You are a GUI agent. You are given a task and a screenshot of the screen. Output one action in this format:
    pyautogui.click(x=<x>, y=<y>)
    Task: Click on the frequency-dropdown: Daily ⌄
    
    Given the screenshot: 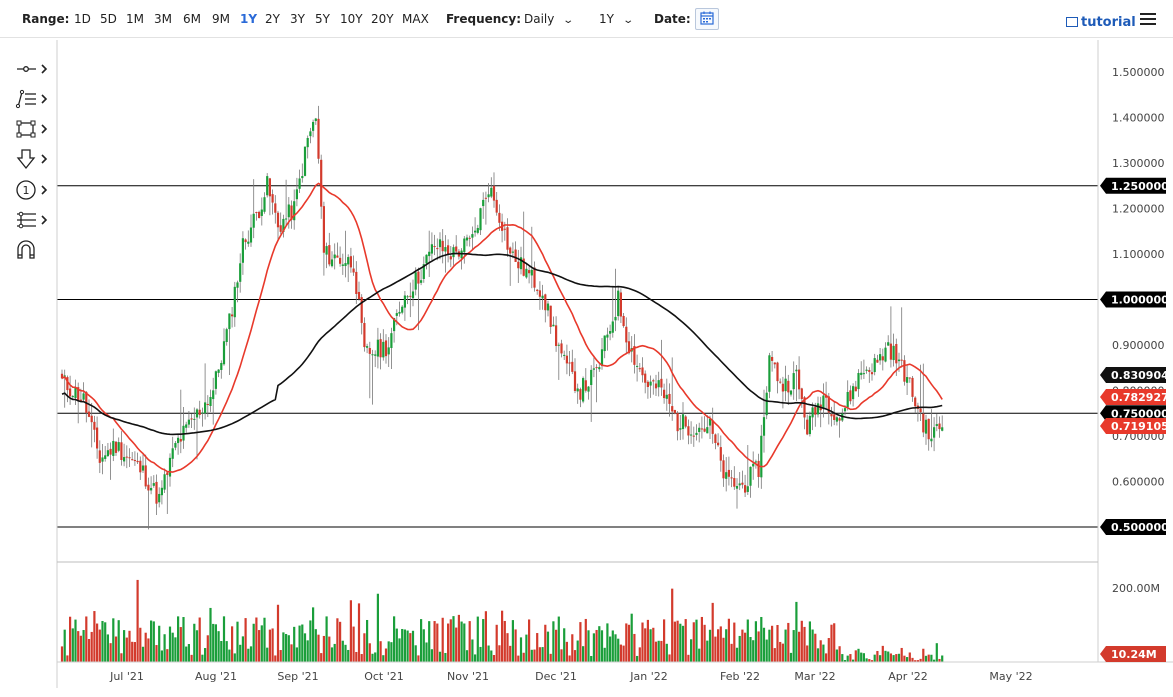 What is the action you would take?
    pyautogui.click(x=549, y=19)
    